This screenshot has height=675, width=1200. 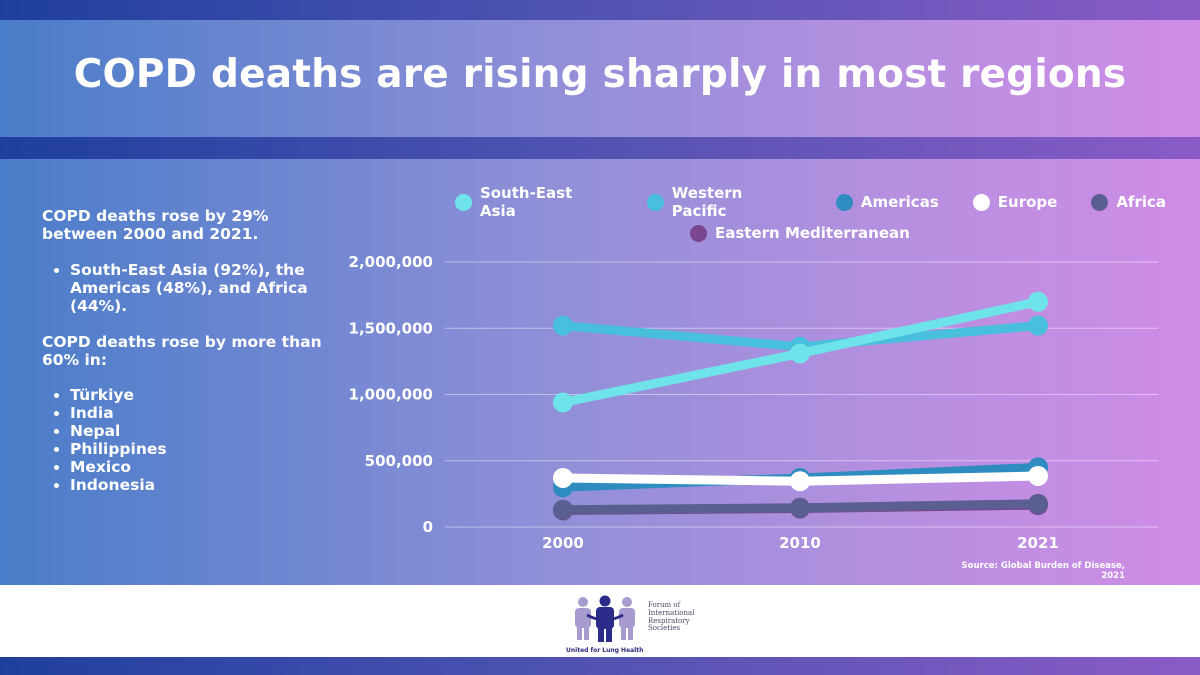 I want to click on legend-item-europe: Europe, so click(x=1015, y=202).